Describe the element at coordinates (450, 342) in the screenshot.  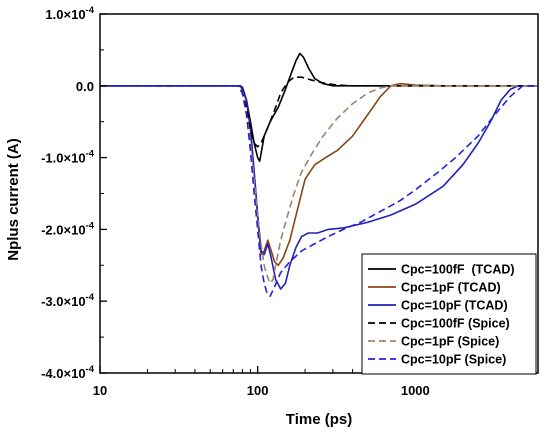
I see `legend-label: Cpc=1pF (Spice)` at that location.